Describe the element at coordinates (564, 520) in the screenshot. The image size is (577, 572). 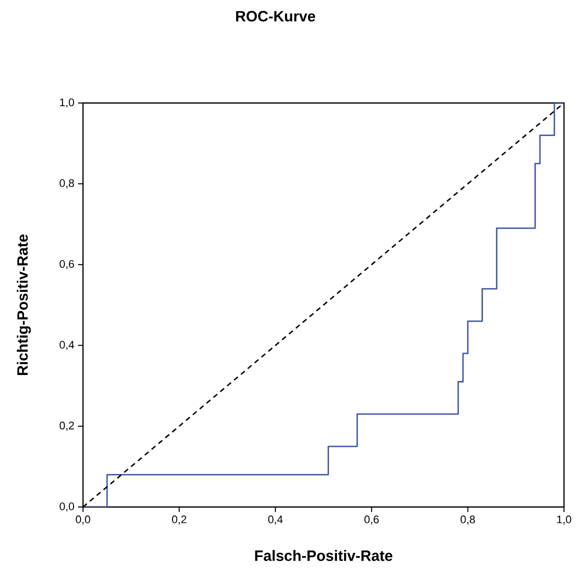
I see `x-tick-label: 1,0` at that location.